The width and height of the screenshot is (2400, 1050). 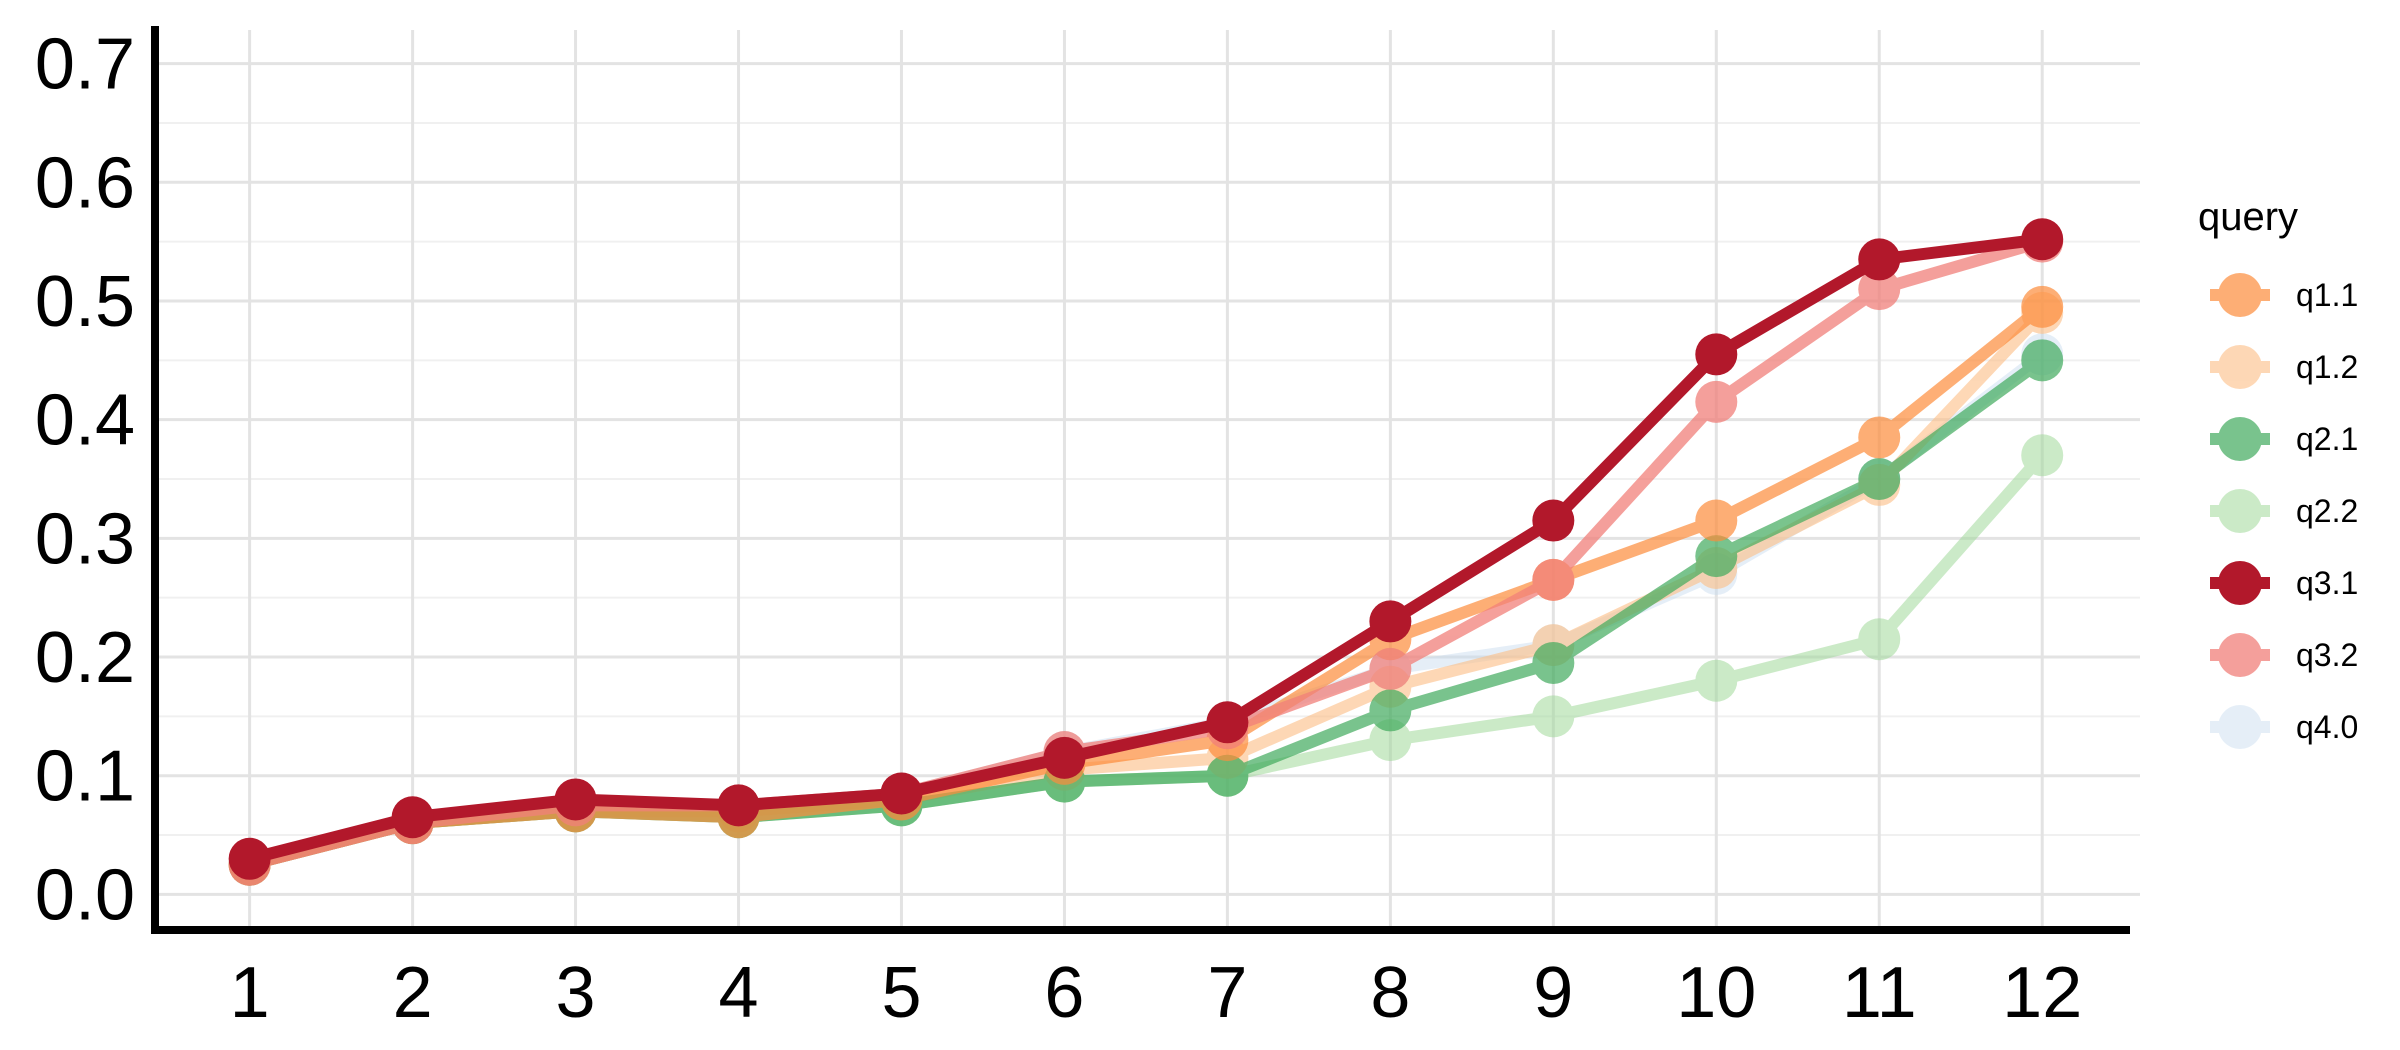 What do you see at coordinates (2327, 727) in the screenshot?
I see `legend-label: q4.0` at bounding box center [2327, 727].